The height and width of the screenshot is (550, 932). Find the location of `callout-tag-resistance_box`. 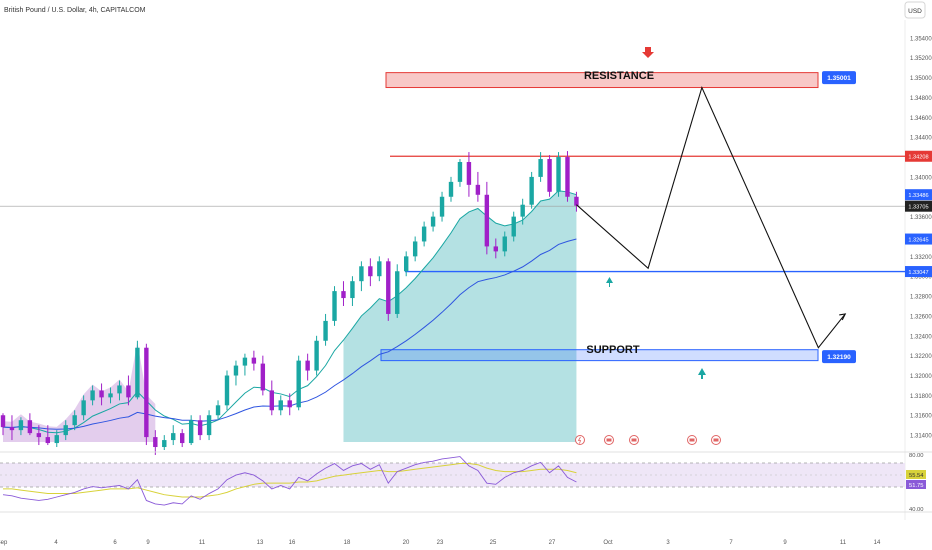

callout-tag-resistance_box is located at coordinates (839, 78).